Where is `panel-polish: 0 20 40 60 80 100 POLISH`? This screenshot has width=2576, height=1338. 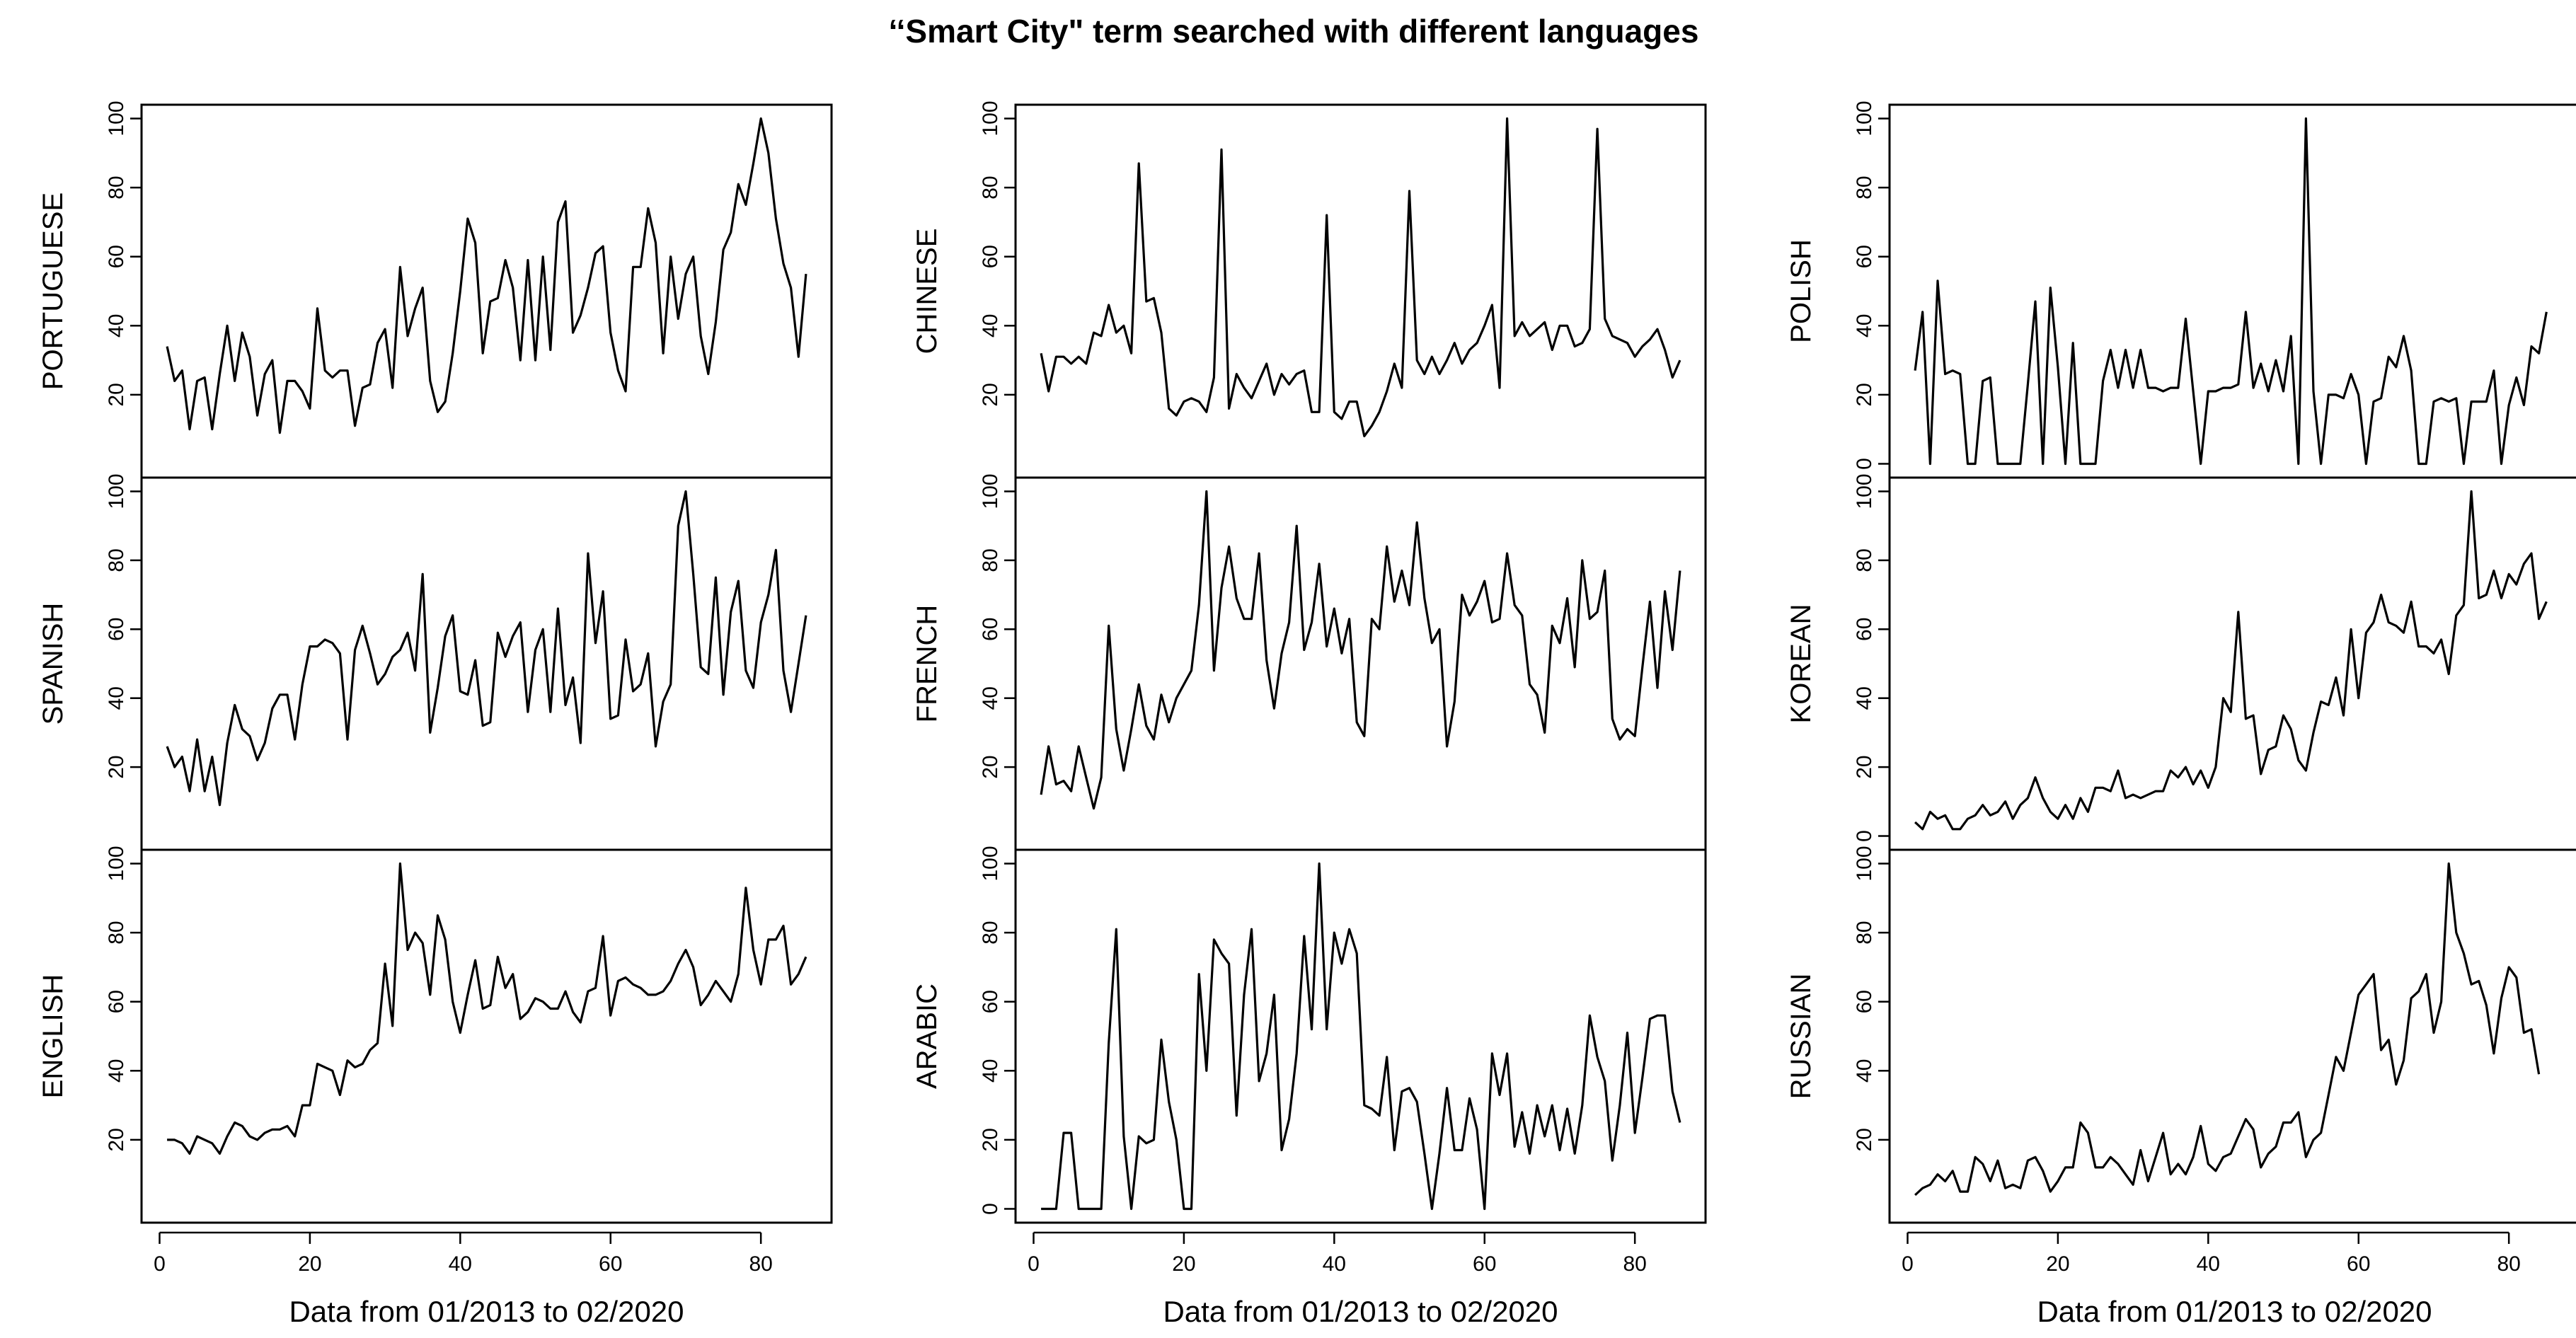
panel-polish: 0 20 40 60 80 100 POLISH is located at coordinates (2181, 289).